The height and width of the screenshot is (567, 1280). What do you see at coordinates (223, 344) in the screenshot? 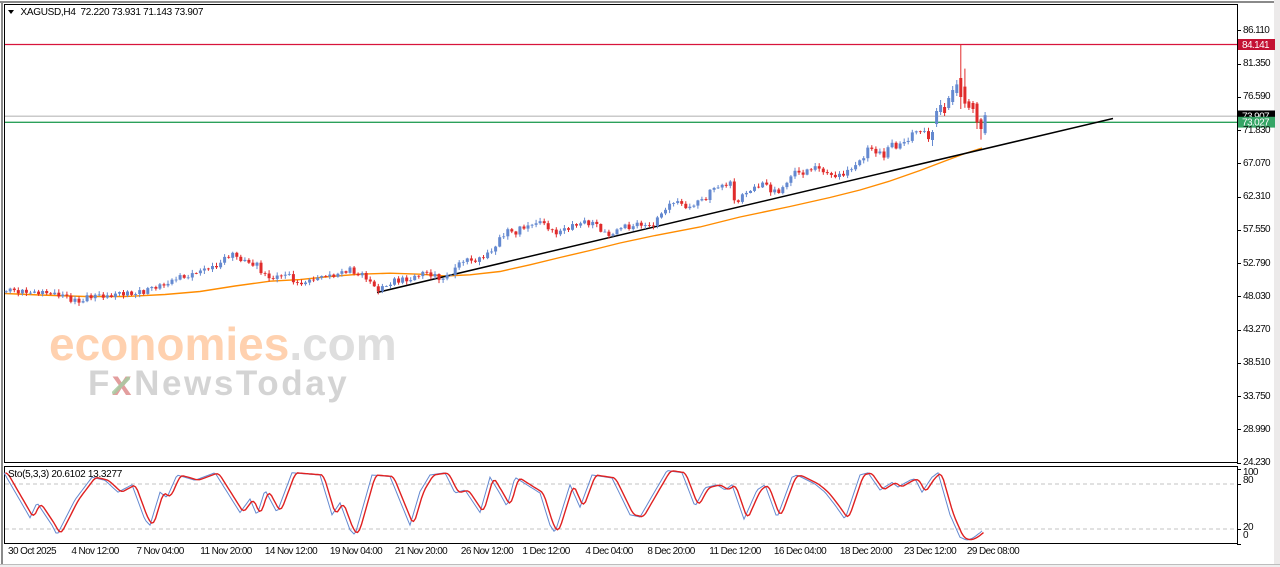
I see `svg-text: economies.com` at bounding box center [223, 344].